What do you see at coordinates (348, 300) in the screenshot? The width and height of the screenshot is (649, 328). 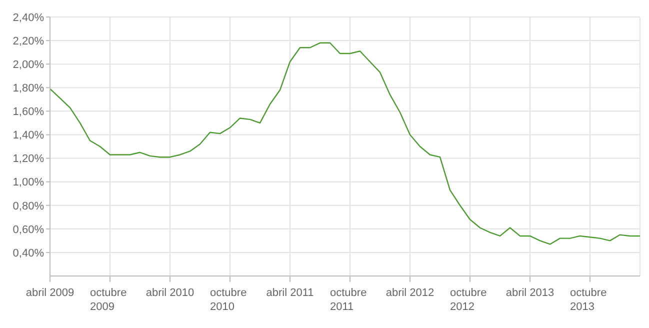 I see `x-tick-label: octubre 2011` at bounding box center [348, 300].